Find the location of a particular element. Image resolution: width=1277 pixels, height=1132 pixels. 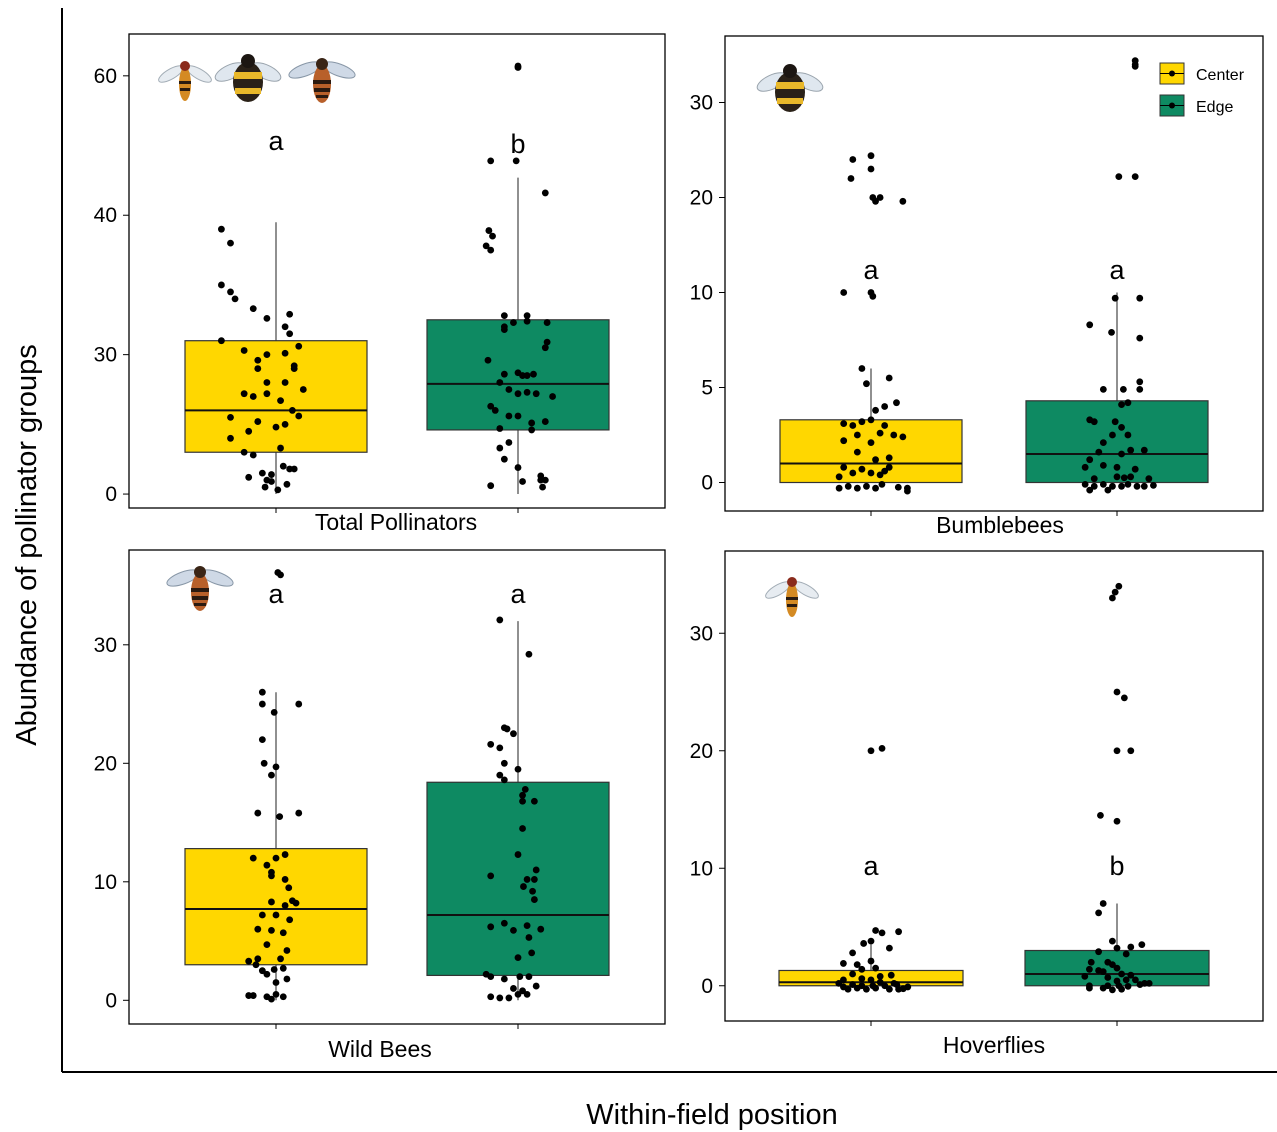

panel-title: Wild Bees is located at coordinates (380, 1049).